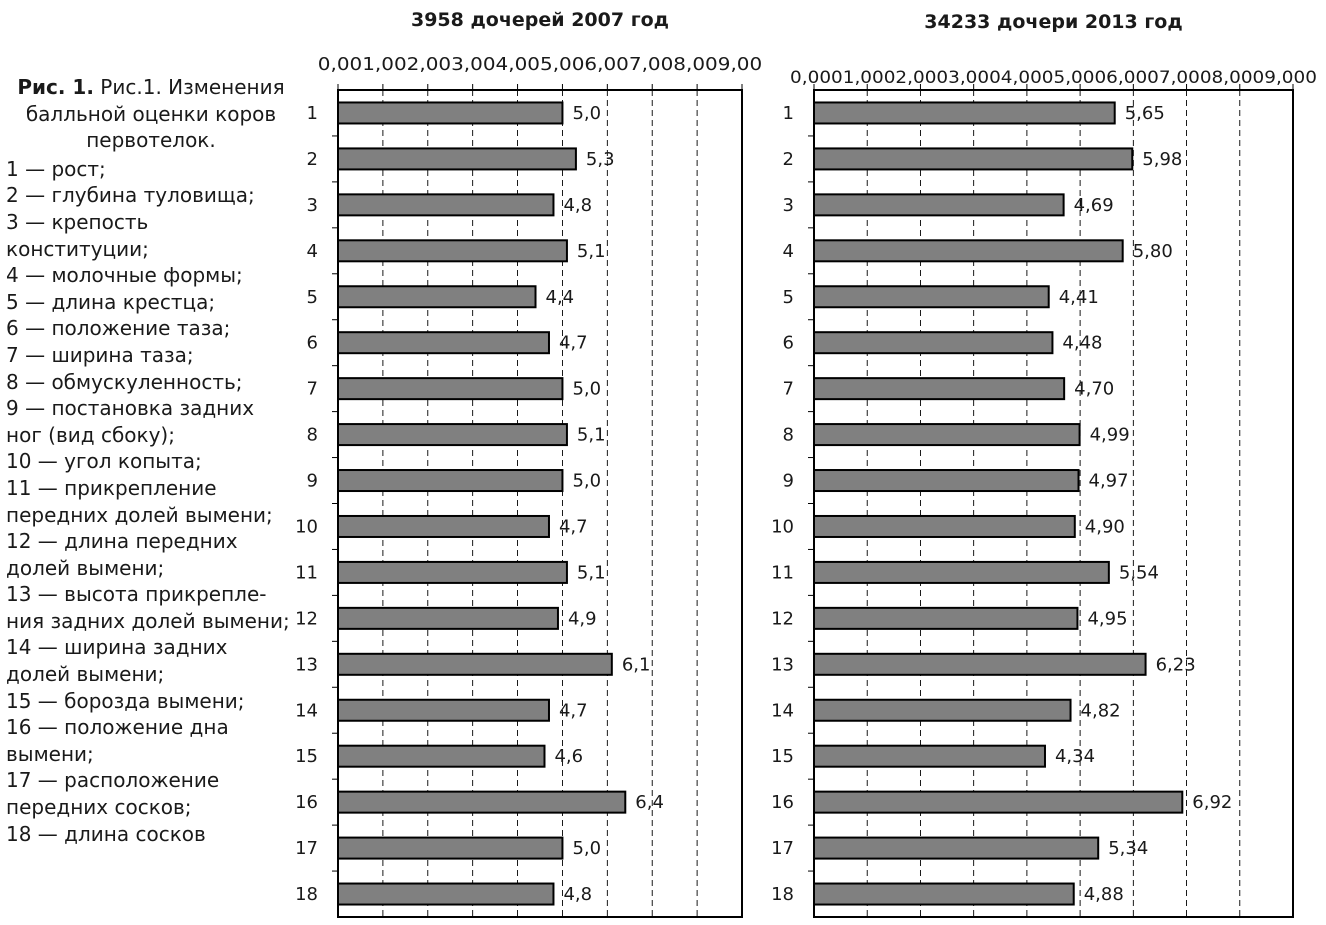 Image resolution: width=1326 pixels, height=925 pixels. What do you see at coordinates (568, 756) in the screenshot?
I see `data-label: 4,6` at bounding box center [568, 756].